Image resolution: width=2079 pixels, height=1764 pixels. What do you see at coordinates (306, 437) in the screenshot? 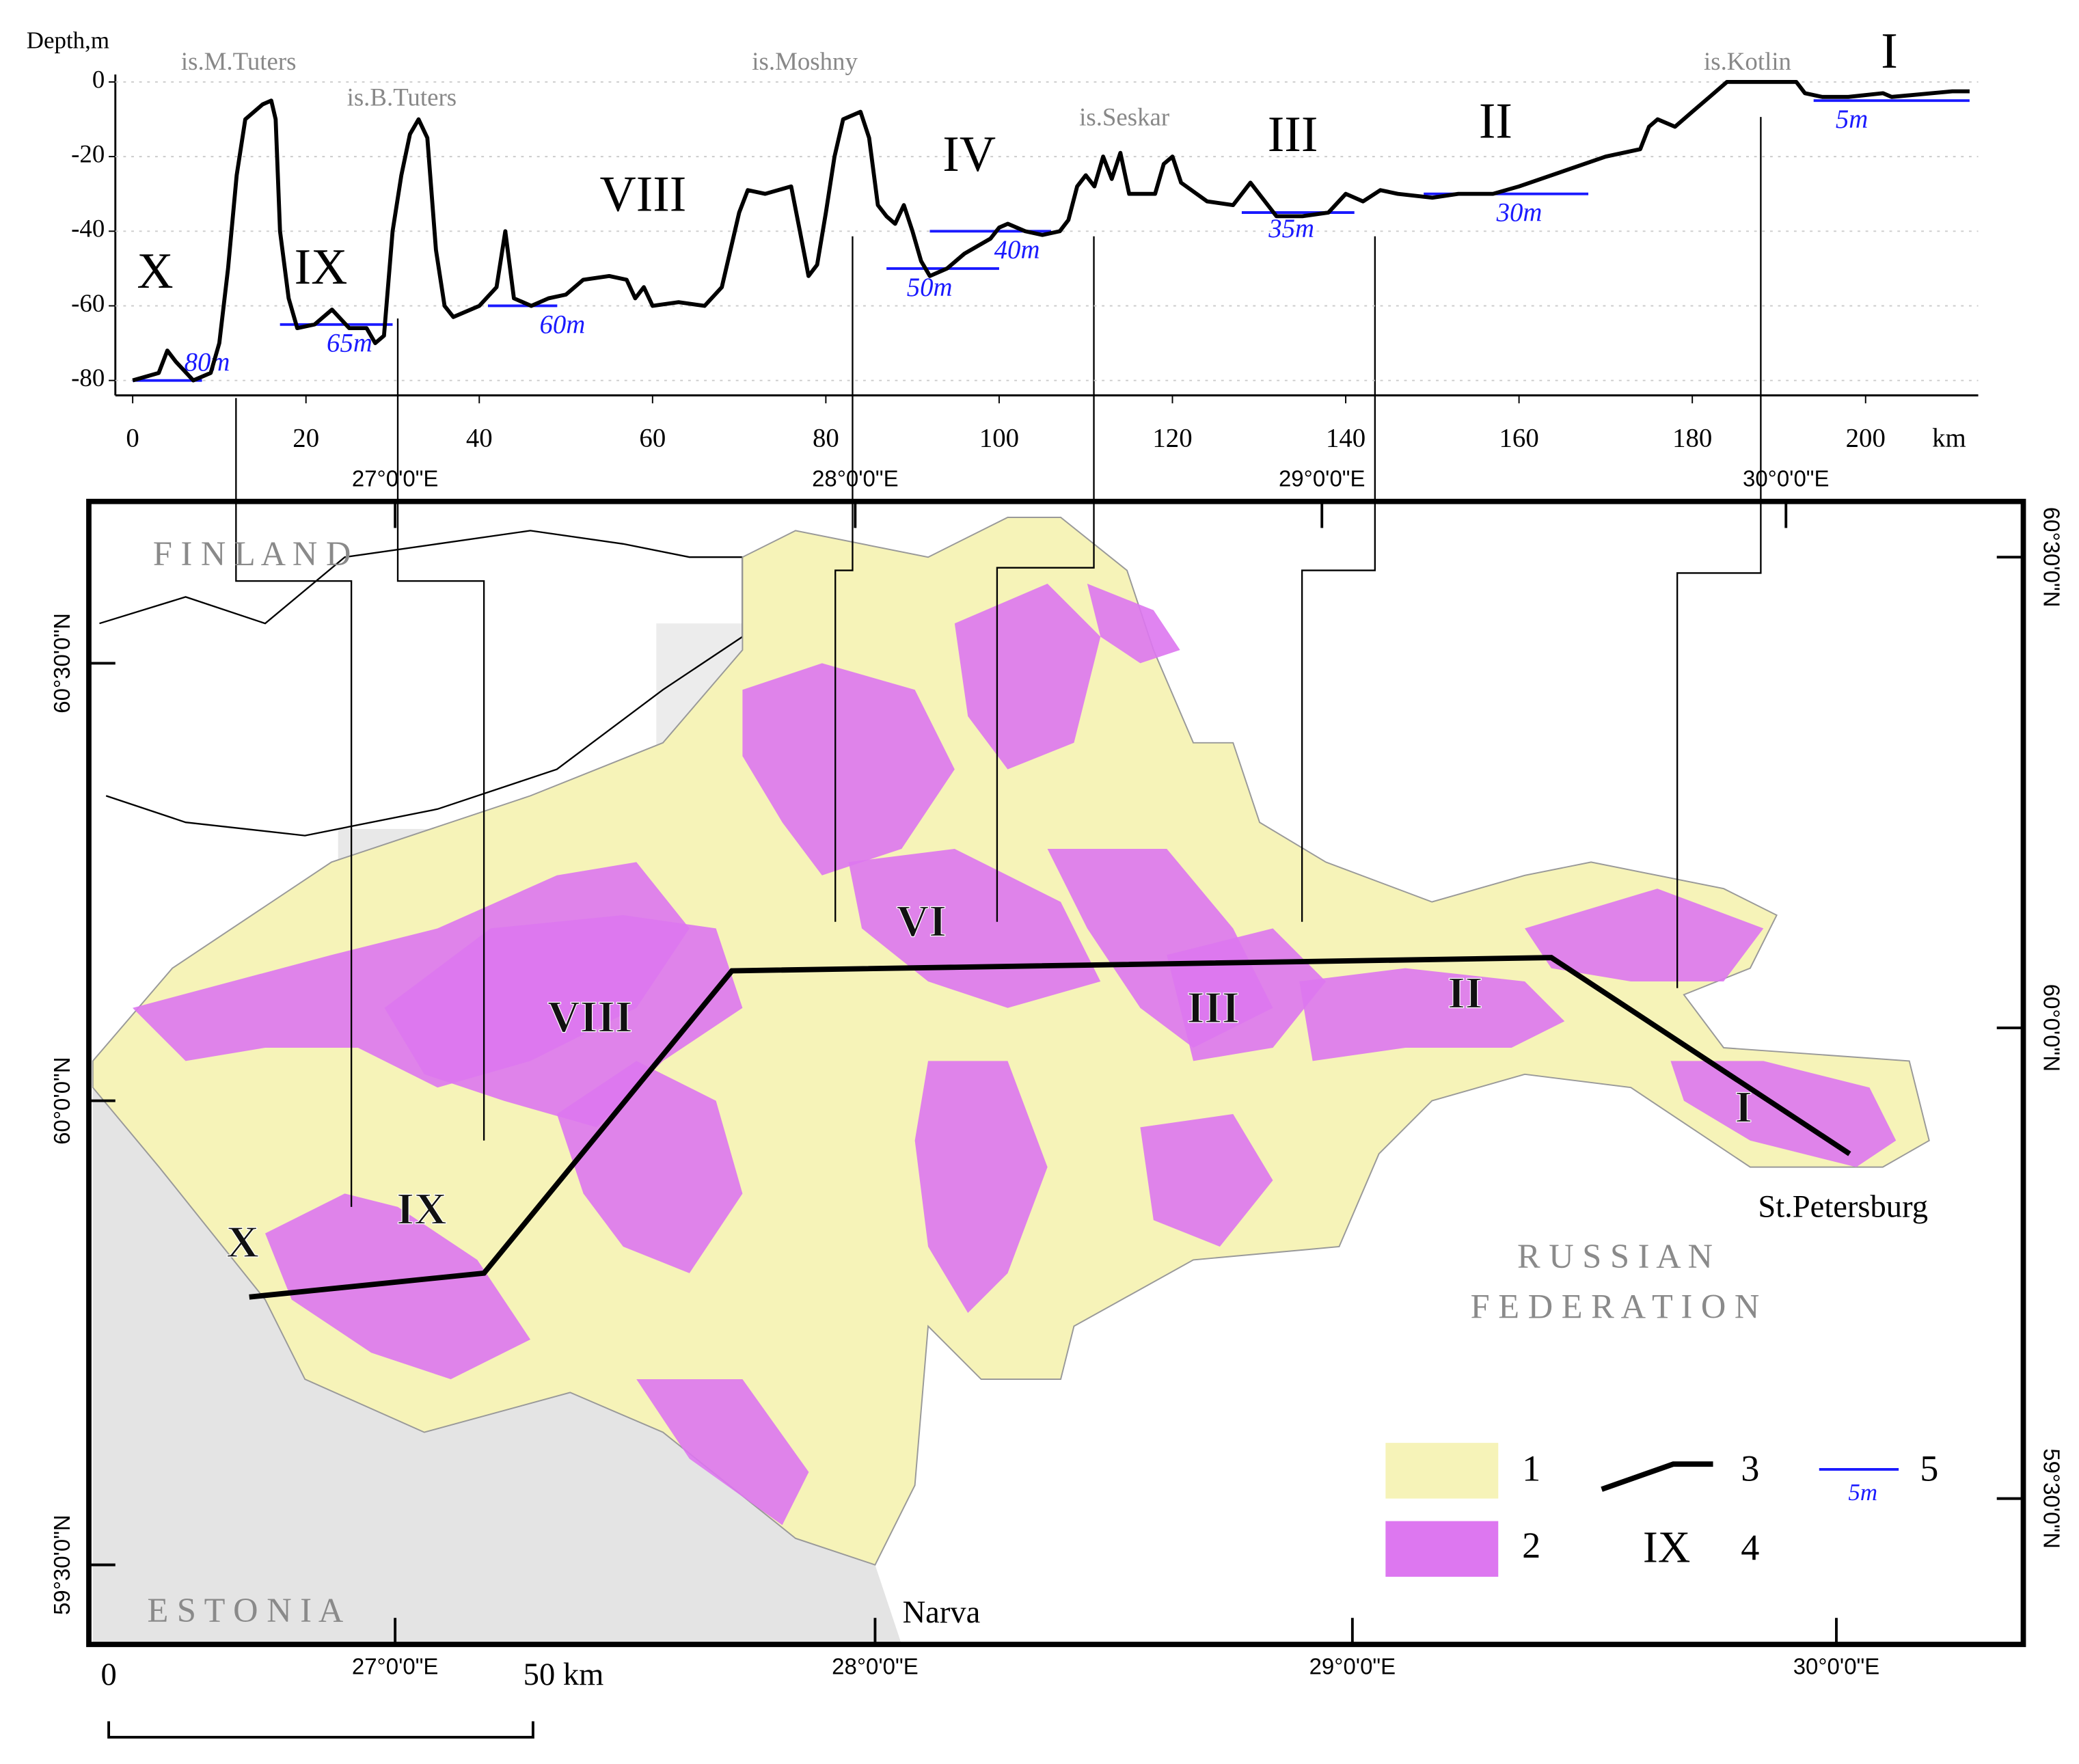
I see `x-tick-label: 20` at bounding box center [306, 437].